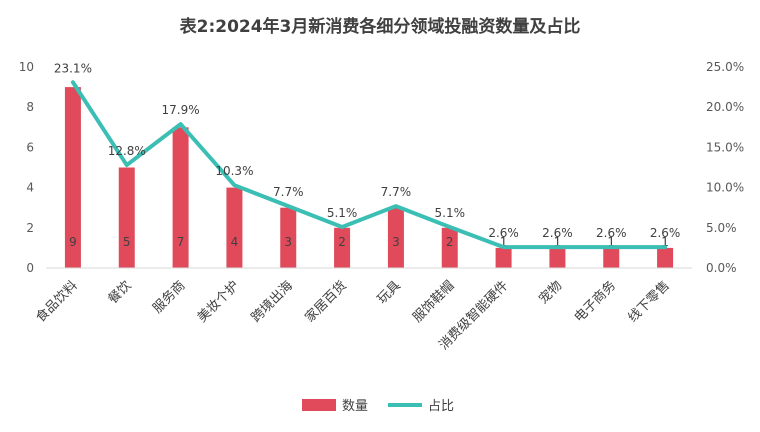 The width and height of the screenshot is (760, 432). Describe the element at coordinates (342, 242) in the screenshot. I see `bar-value-5: 2` at that location.